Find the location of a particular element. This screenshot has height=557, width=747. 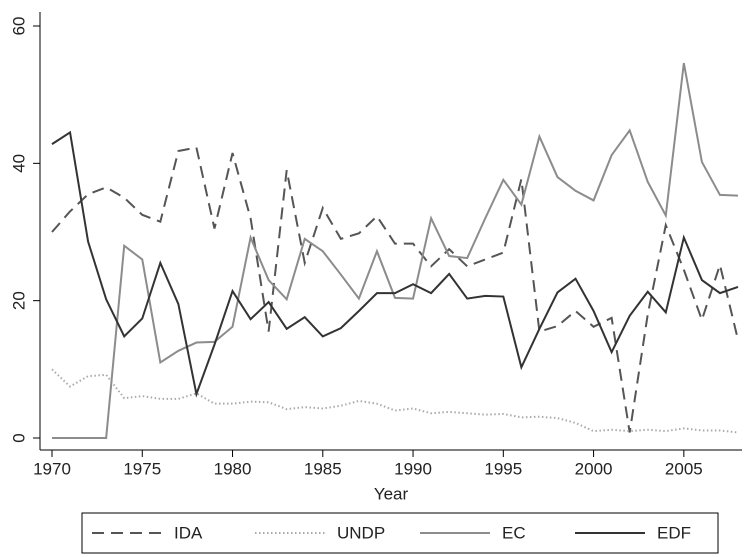

x-tick-label: 1995 is located at coordinates (503, 468).